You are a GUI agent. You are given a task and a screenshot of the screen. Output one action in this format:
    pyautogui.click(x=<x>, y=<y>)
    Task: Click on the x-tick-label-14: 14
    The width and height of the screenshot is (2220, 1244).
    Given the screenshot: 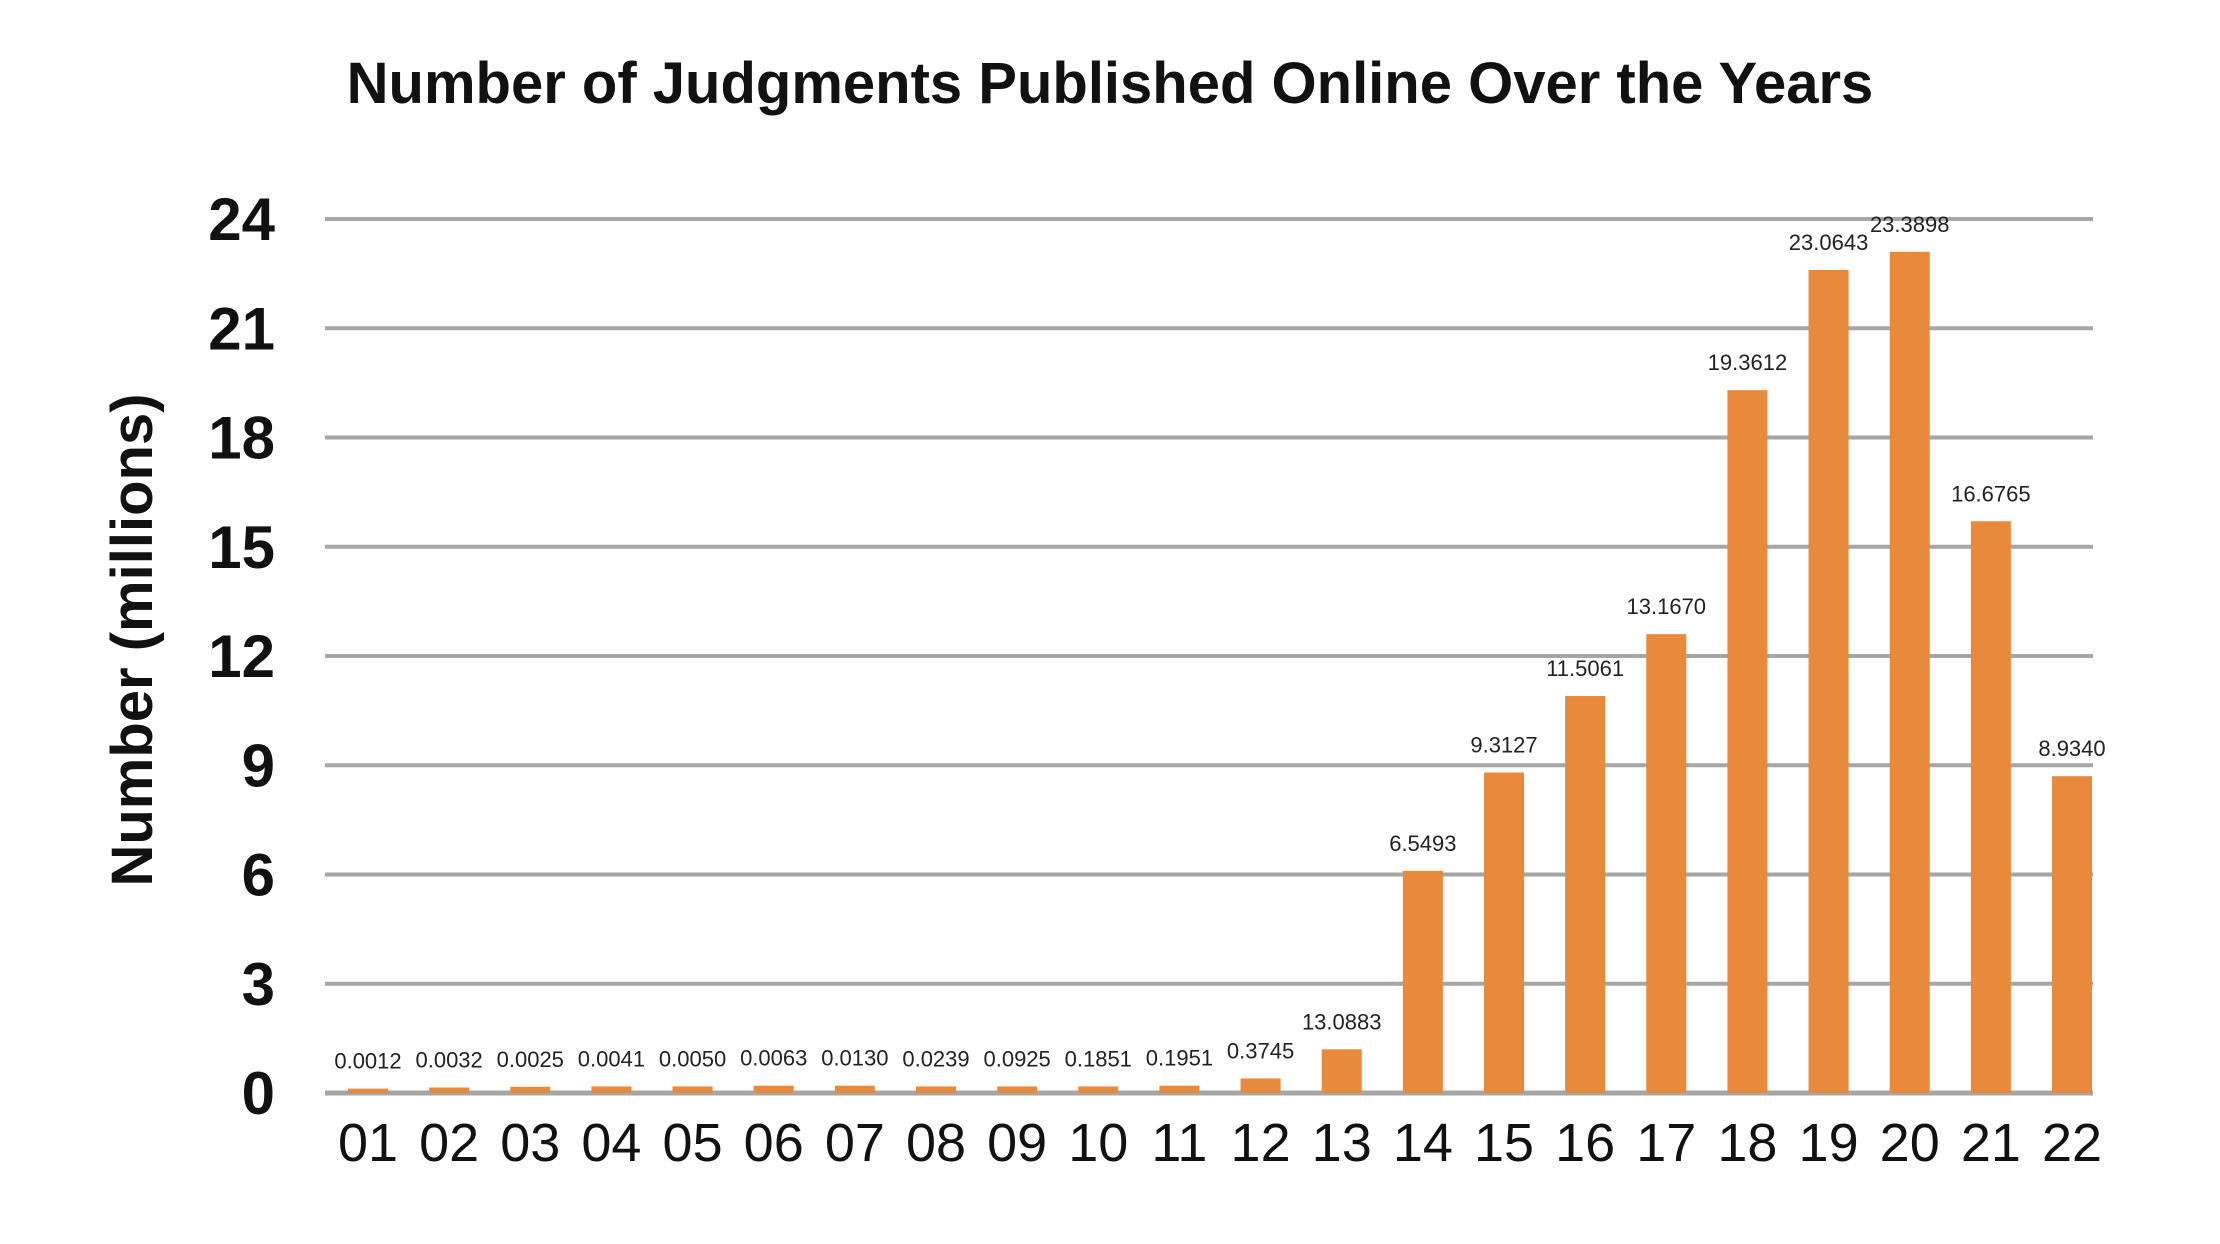 What is the action you would take?
    pyautogui.click(x=1423, y=1143)
    